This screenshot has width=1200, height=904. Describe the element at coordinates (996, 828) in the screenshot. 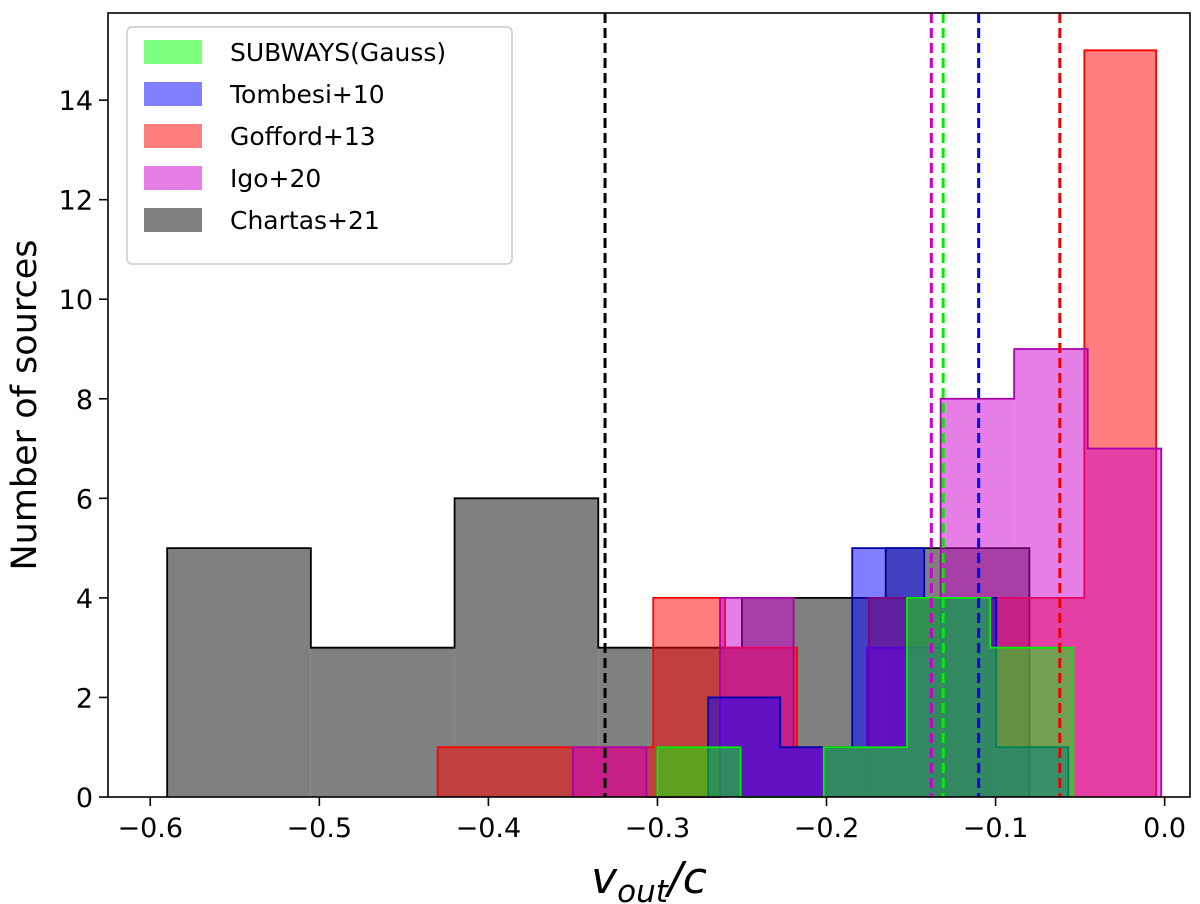

I see `x-tick-label: −0.1` at that location.